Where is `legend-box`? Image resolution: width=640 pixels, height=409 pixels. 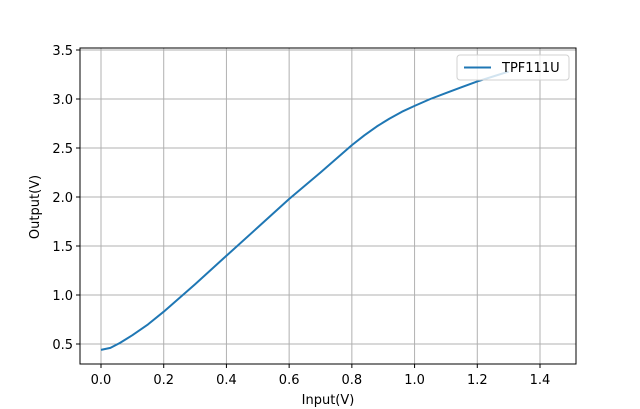 legend-box is located at coordinates (513, 67).